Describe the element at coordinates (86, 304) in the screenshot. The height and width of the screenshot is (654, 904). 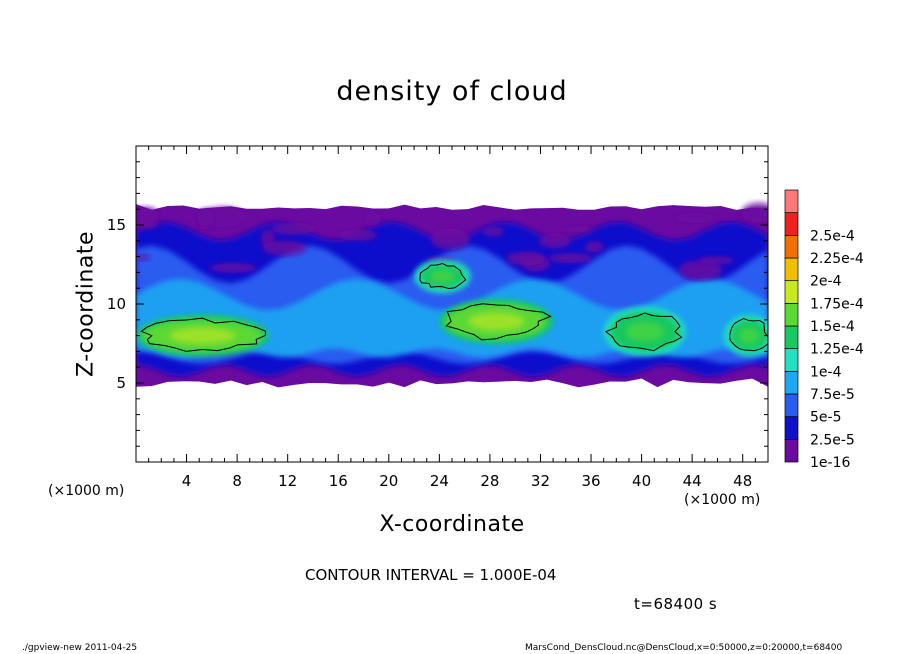
I see `y-axis-label: Z-coordinate` at that location.